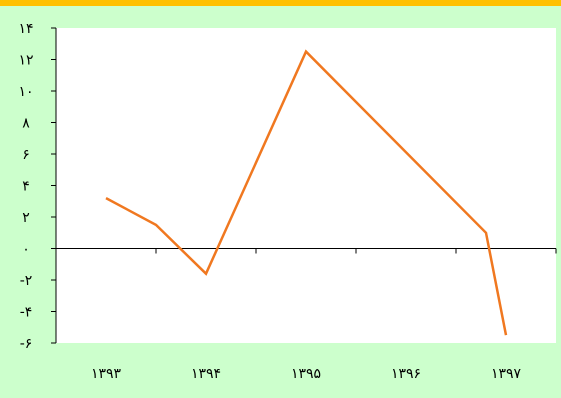  What do you see at coordinates (25, 61) in the screenshot?
I see `y-tick-label: ۱۲` at bounding box center [25, 61].